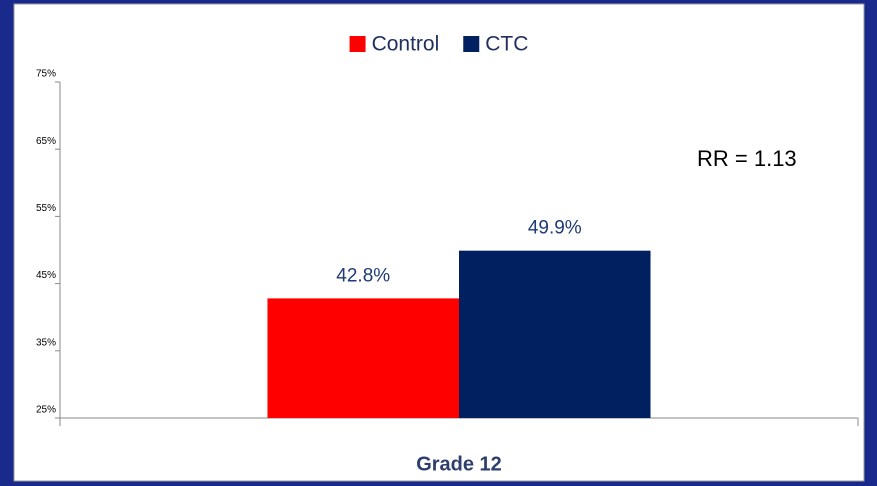 The image size is (877, 486). I want to click on y-tick-label: 75%, so click(46, 74).